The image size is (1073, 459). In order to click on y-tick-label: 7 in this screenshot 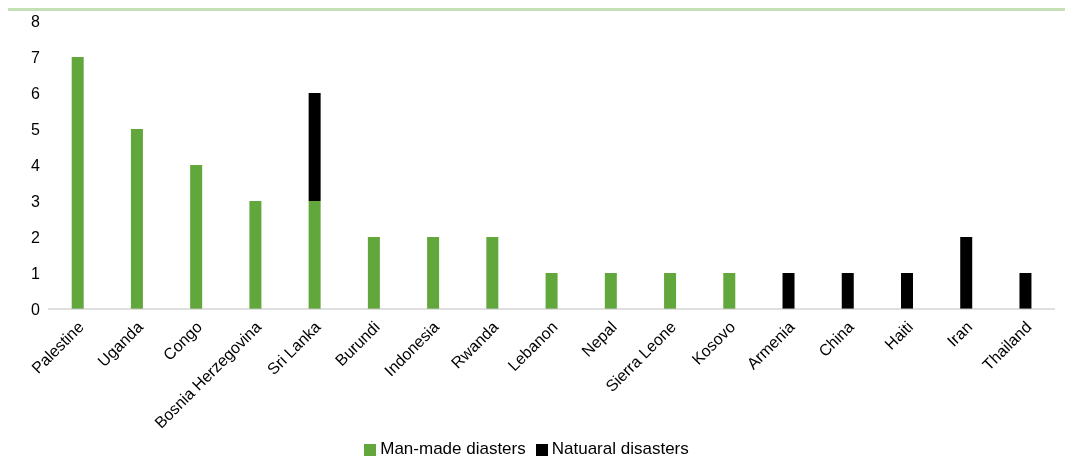, I will do `click(36, 57)`.